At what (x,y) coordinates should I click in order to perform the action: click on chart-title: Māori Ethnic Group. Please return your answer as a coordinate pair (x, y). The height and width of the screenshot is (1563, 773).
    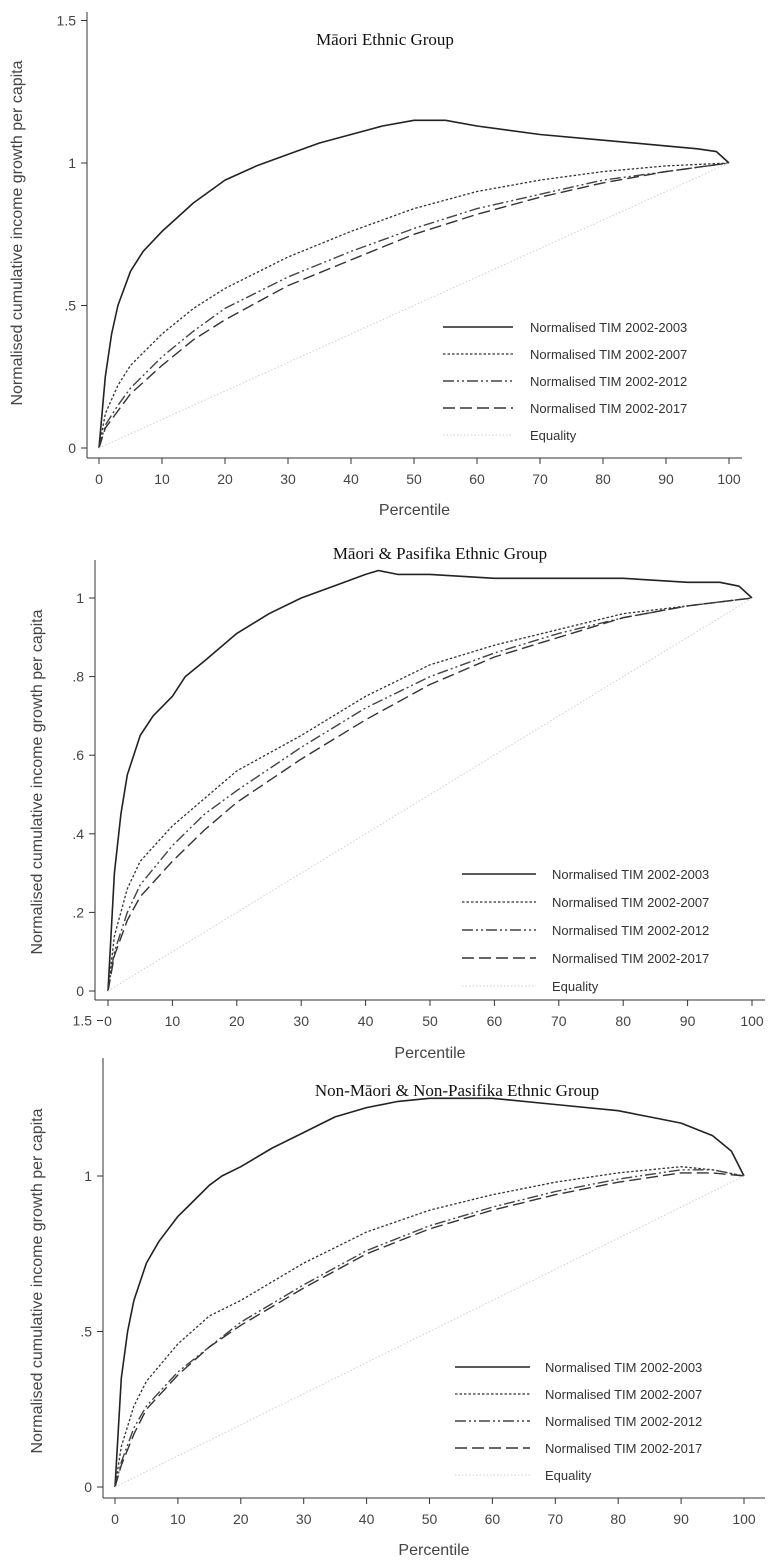
    Looking at the image, I should click on (385, 39).